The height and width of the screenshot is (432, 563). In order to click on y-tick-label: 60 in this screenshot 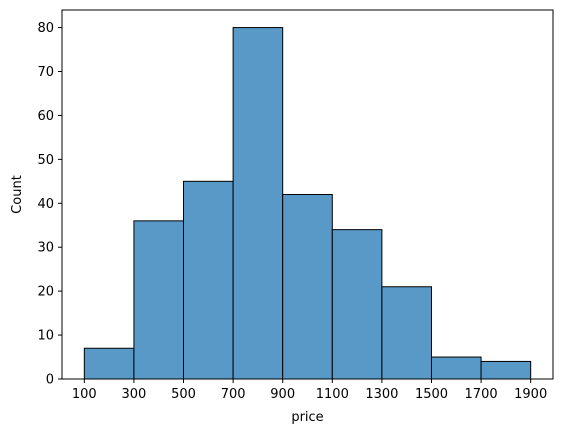, I will do `click(45, 116)`.